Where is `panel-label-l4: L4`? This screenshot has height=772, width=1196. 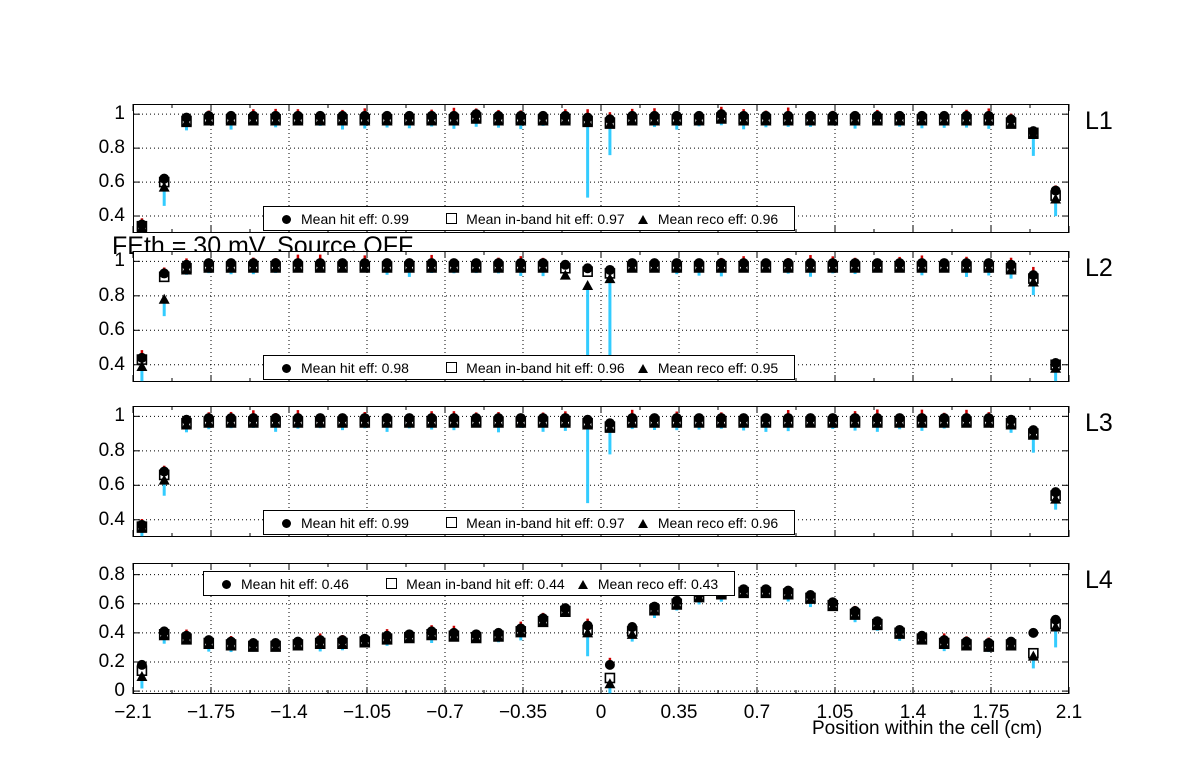 panel-label-l4: L4 is located at coordinates (1099, 580).